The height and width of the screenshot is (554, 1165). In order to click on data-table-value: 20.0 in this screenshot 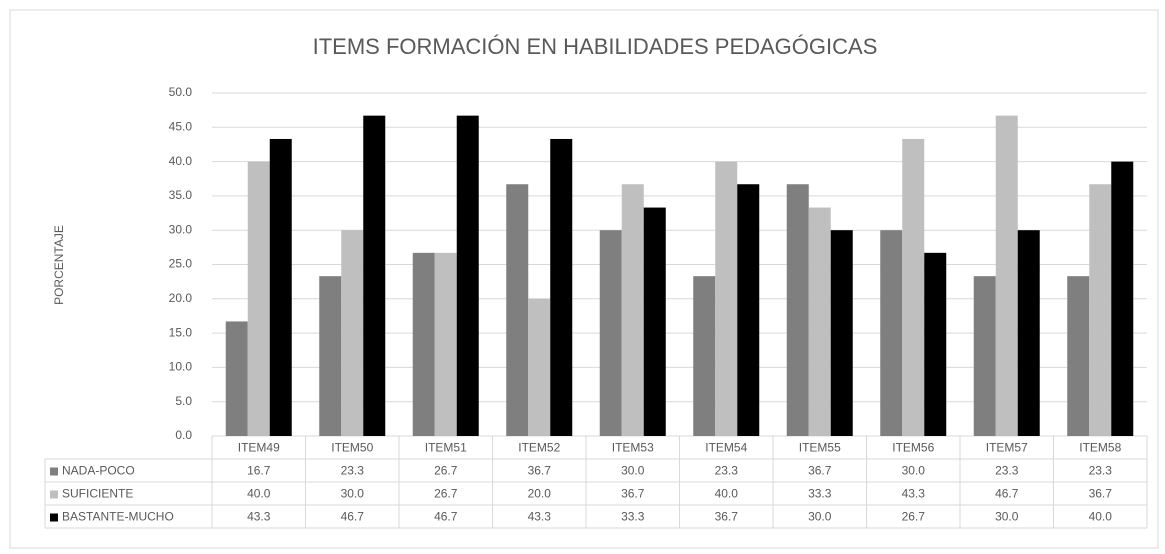, I will do `click(540, 494)`.